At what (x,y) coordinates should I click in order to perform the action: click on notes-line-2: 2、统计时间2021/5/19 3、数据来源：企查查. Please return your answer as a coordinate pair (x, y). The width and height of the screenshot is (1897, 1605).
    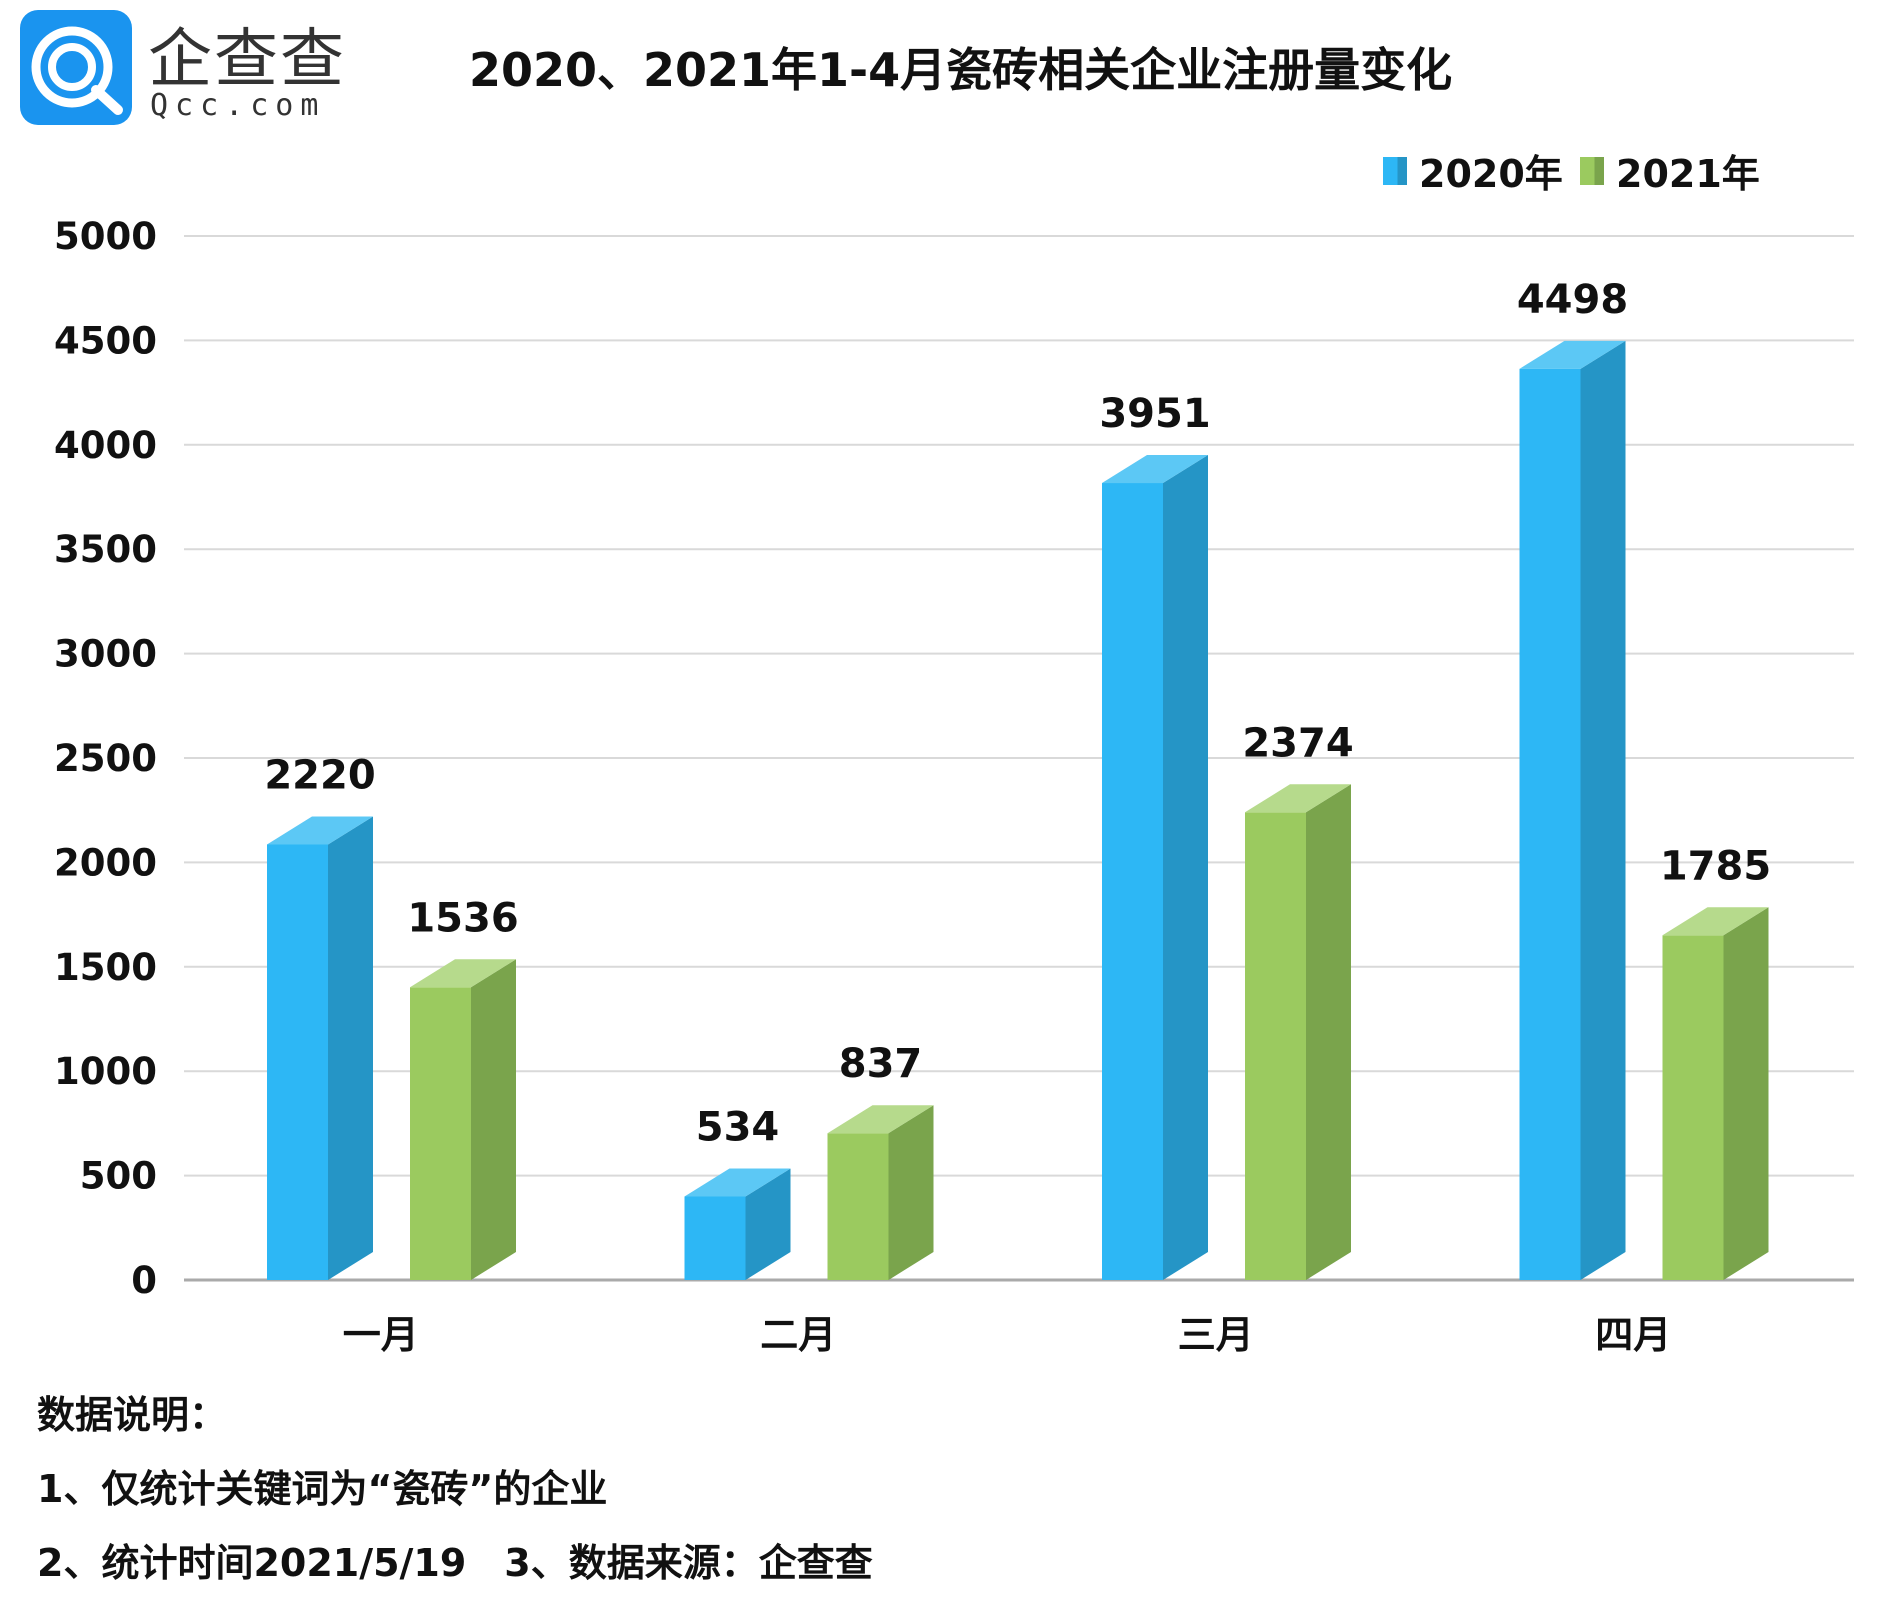
    Looking at the image, I should click on (455, 1563).